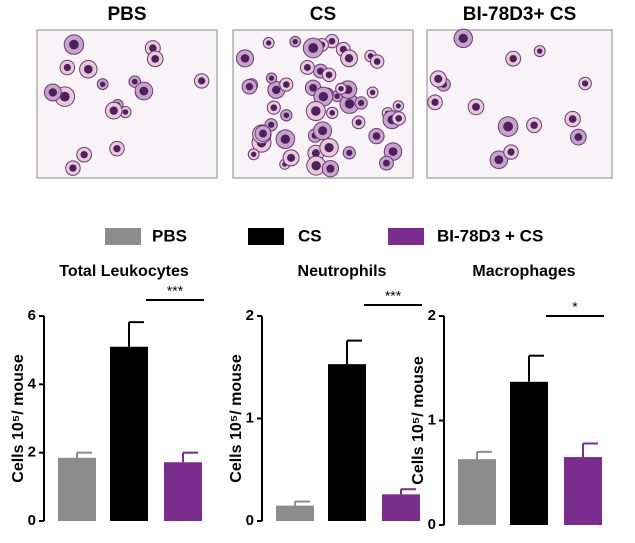  I want to click on chart-title: Total Leukocytes, so click(124, 271).